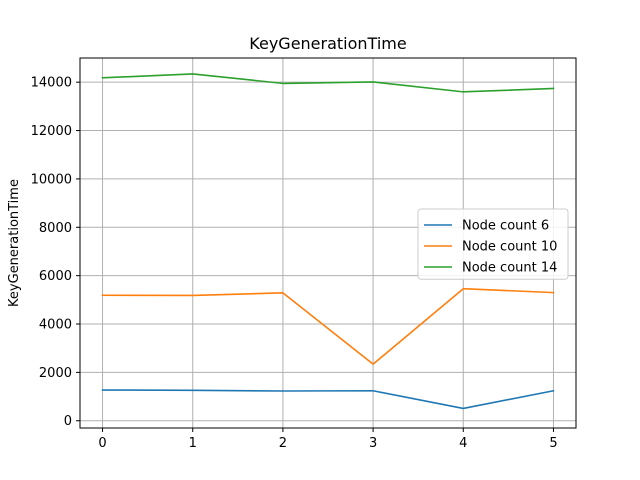 This screenshot has height=480, width=640. What do you see at coordinates (328, 439) in the screenshot?
I see `x-axis-ticks: 0 1 2 3 4 5` at bounding box center [328, 439].